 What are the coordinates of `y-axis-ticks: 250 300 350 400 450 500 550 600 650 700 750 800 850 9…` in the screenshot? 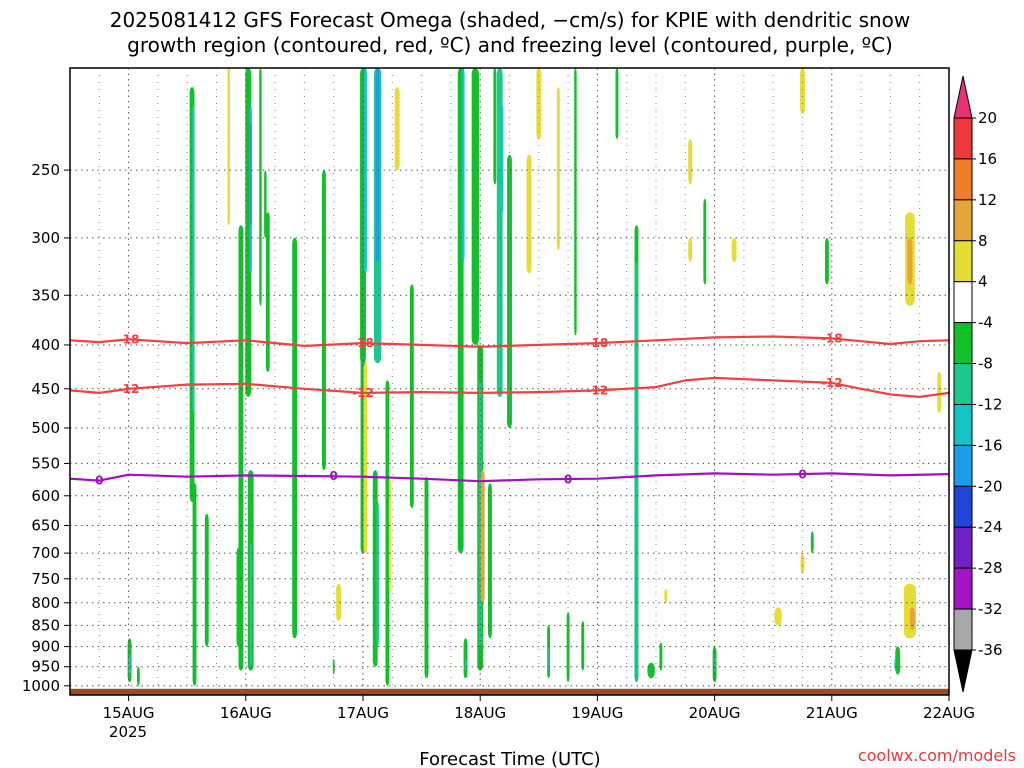 It's located at (46, 428).